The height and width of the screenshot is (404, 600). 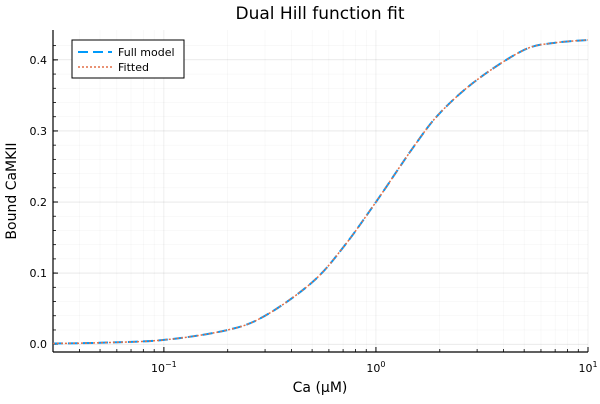 What do you see at coordinates (587, 367) in the screenshot?
I see `x-tick-label: 10¹` at bounding box center [587, 367].